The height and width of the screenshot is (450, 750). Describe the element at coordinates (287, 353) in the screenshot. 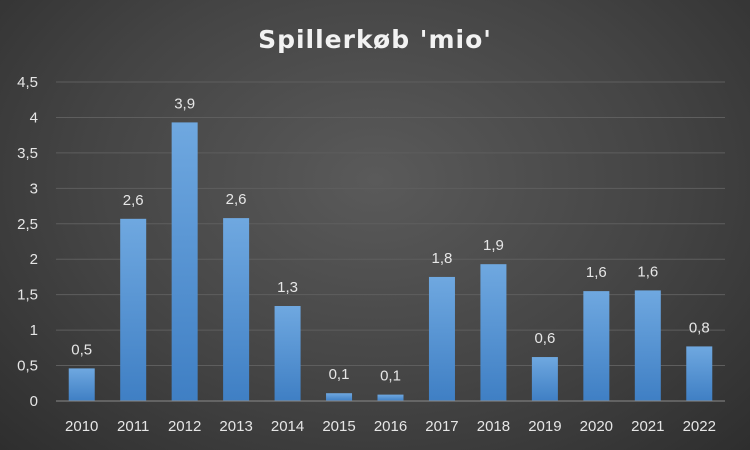

I see `bar-2014` at that location.